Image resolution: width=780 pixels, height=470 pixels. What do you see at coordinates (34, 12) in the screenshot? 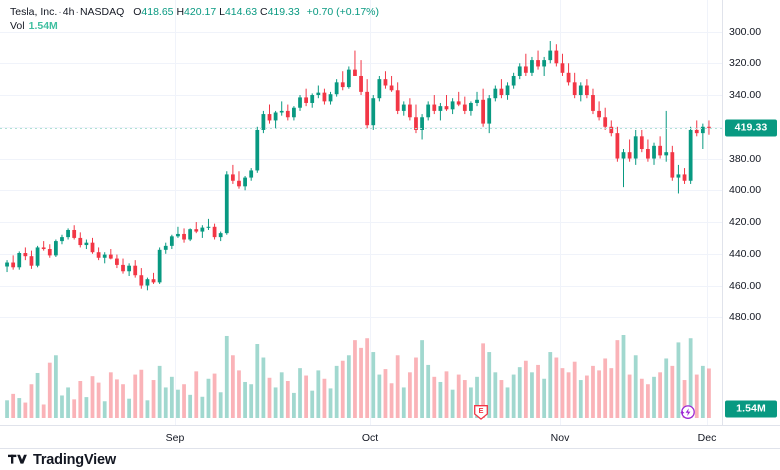
I see `symbol-name: Tesla, Inc.` at bounding box center [34, 12].